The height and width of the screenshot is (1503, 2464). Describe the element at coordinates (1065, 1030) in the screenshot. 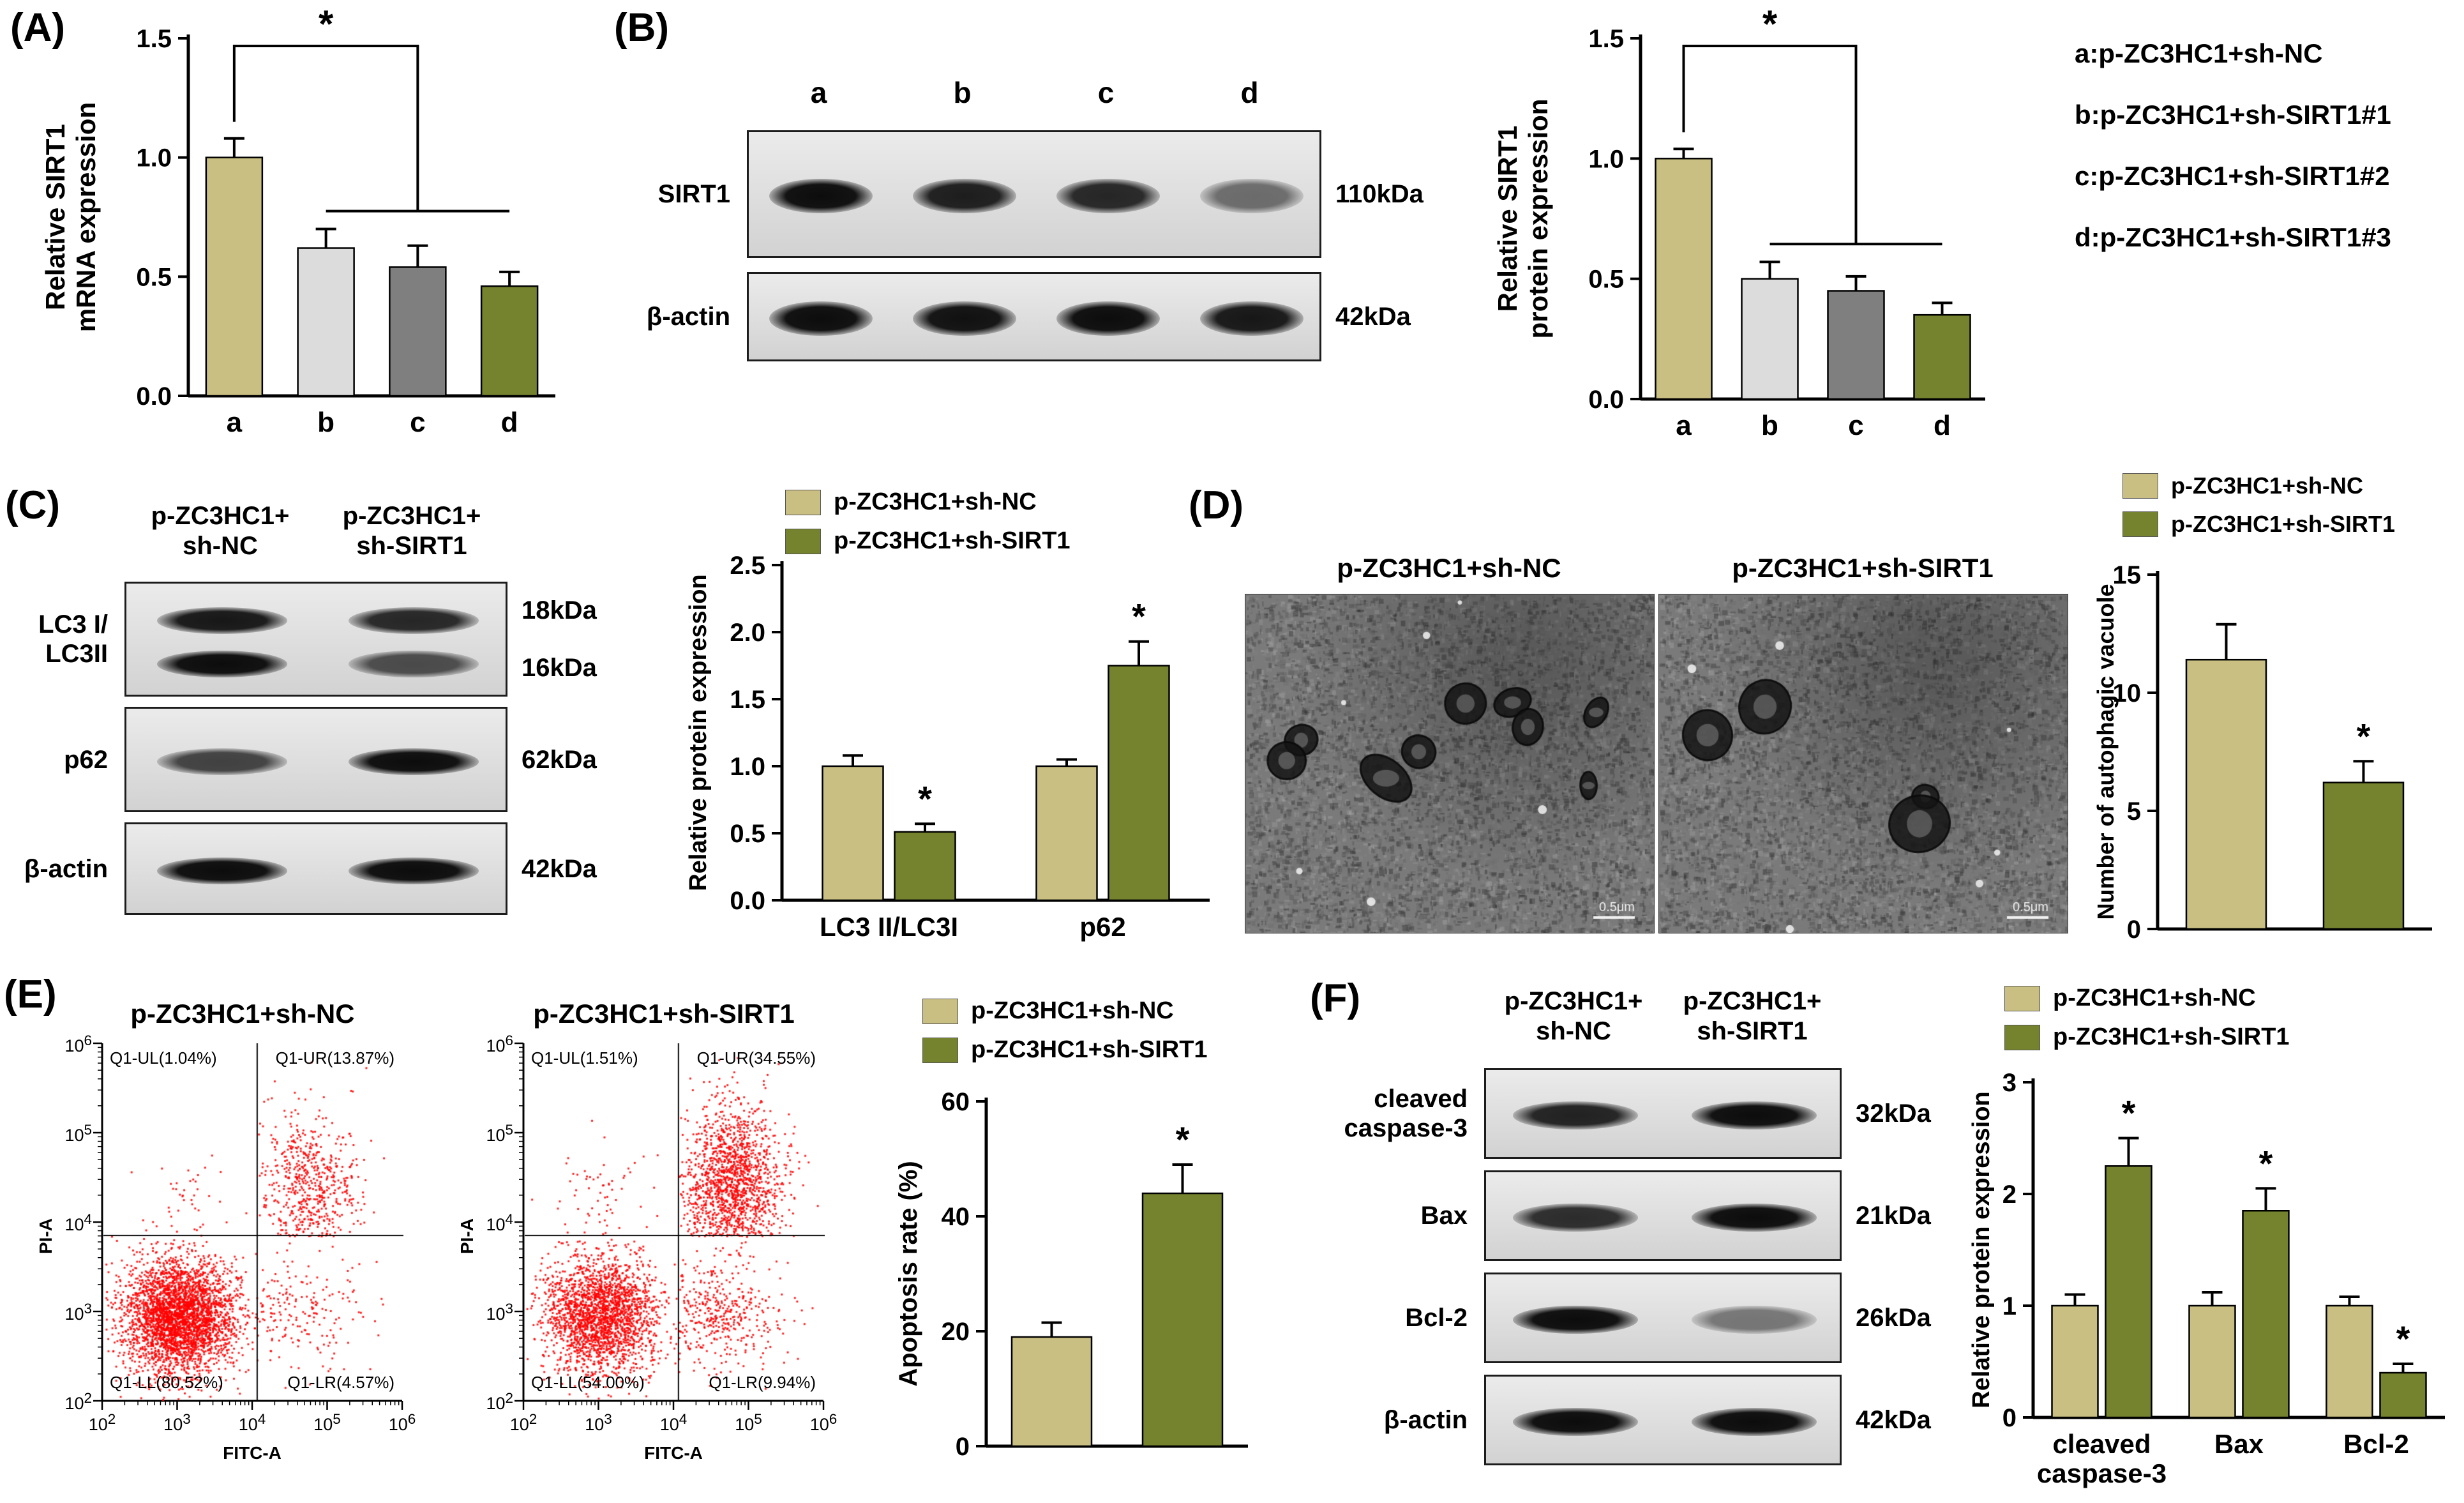

I see `panel-e-legend: p-ZC3HC1+sh-NC p-ZC3HC1+sh-SIRT1` at that location.